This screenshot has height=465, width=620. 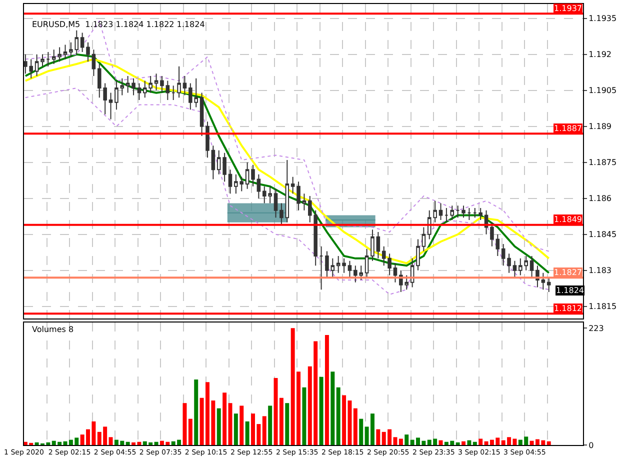 What do you see at coordinates (591, 445) in the screenshot?
I see `y-tick-label: 0` at bounding box center [591, 445].